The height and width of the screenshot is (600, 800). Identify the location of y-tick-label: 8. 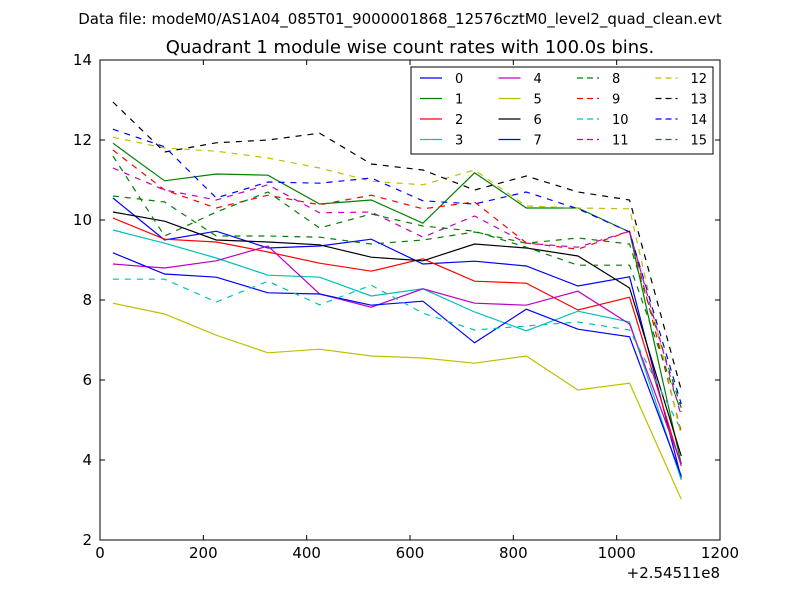
(87, 300).